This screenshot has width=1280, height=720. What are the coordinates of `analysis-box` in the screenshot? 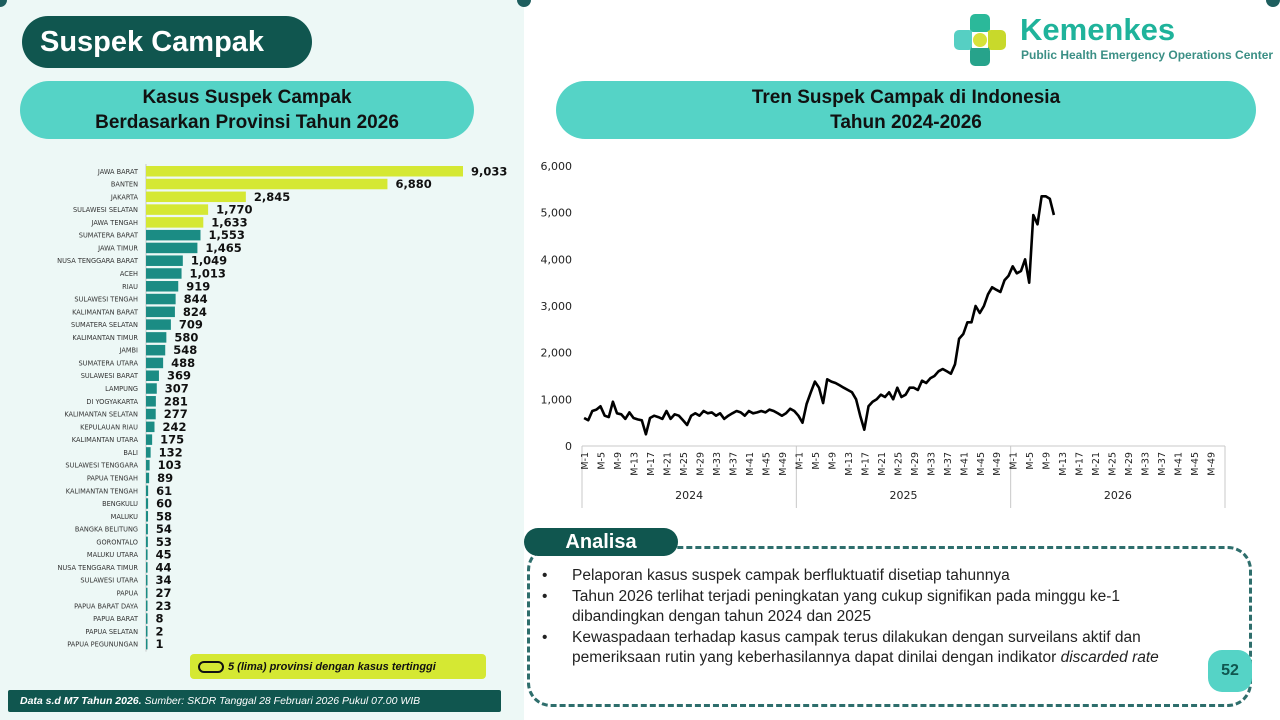 It's located at (889, 626).